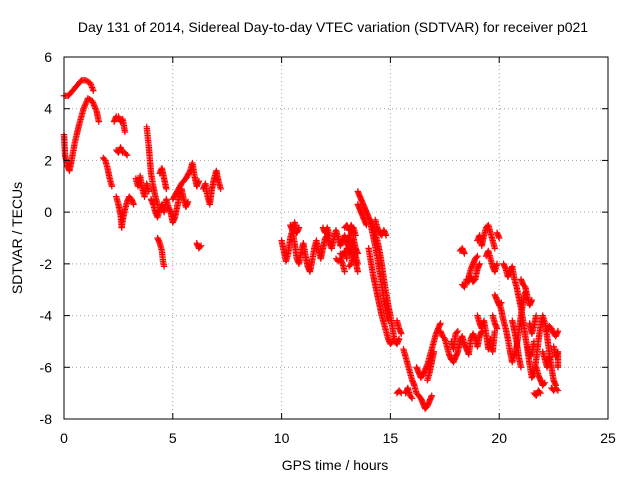 The height and width of the screenshot is (480, 640). I want to click on y-tick-label: -6, so click(46, 367).